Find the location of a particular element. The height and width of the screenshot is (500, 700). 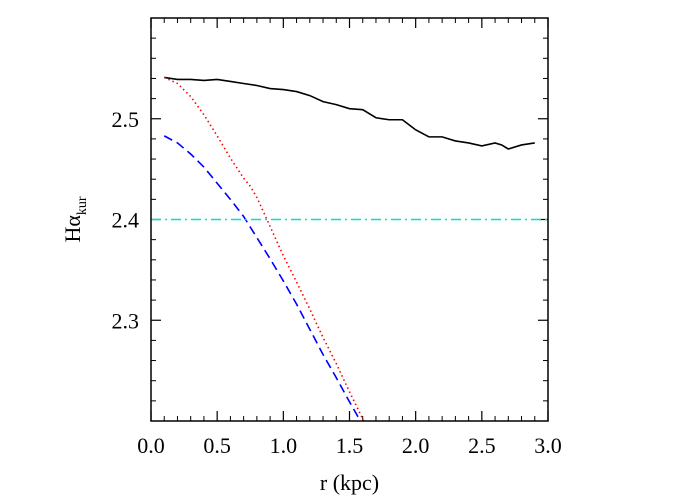

y-axis-label-subscript: kur is located at coordinates (82, 205).